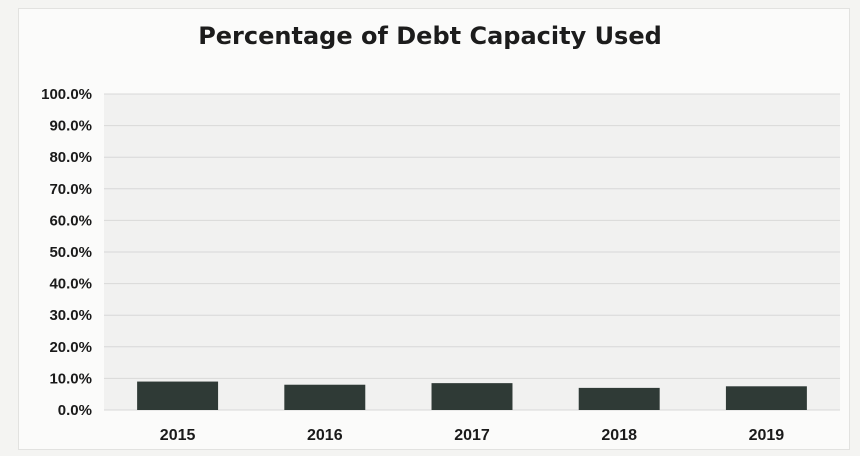 This screenshot has width=860, height=456. Describe the element at coordinates (70, 220) in the screenshot. I see `y-tick-label: 60.0%` at that location.